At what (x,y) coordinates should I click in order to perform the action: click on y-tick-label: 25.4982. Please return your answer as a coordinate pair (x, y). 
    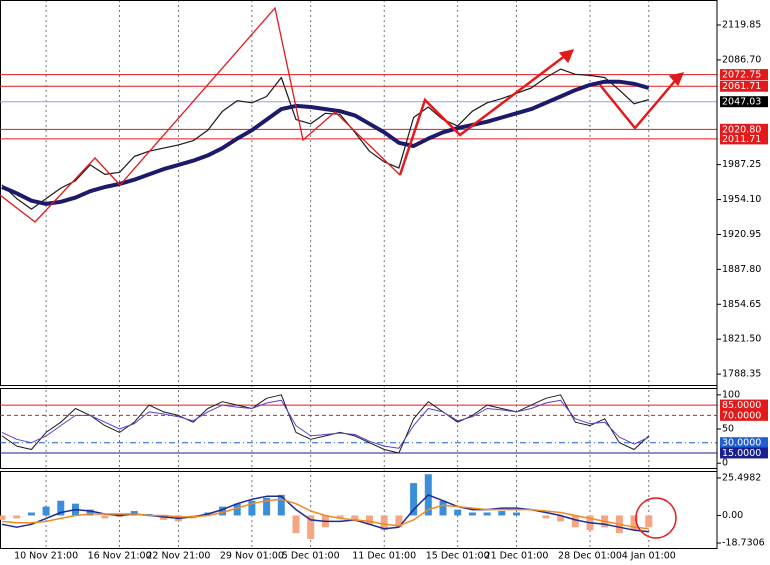
    Looking at the image, I should click on (741, 477).